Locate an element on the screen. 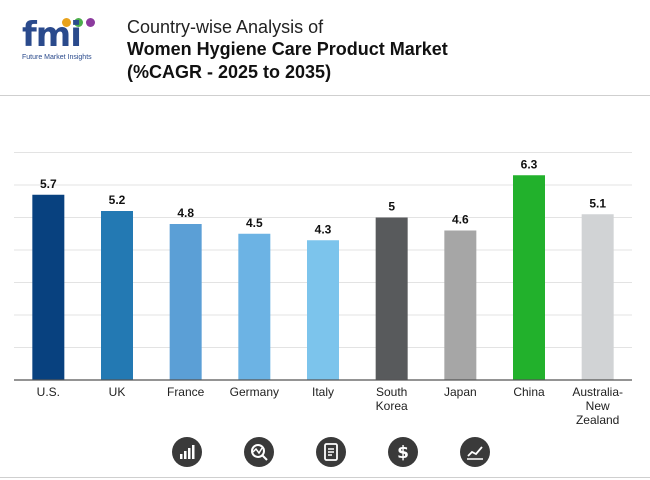 This screenshot has width=650, height=480. title-line-1: Country-wise Analysis of is located at coordinates (225, 27).